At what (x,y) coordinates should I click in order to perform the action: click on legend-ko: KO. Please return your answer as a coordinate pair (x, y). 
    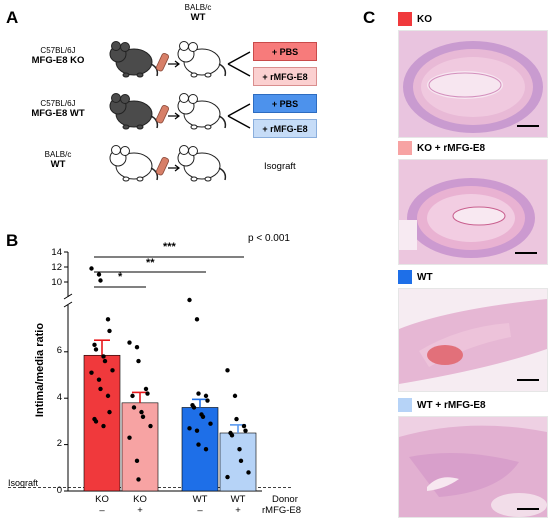
    Looking at the image, I should click on (415, 19).